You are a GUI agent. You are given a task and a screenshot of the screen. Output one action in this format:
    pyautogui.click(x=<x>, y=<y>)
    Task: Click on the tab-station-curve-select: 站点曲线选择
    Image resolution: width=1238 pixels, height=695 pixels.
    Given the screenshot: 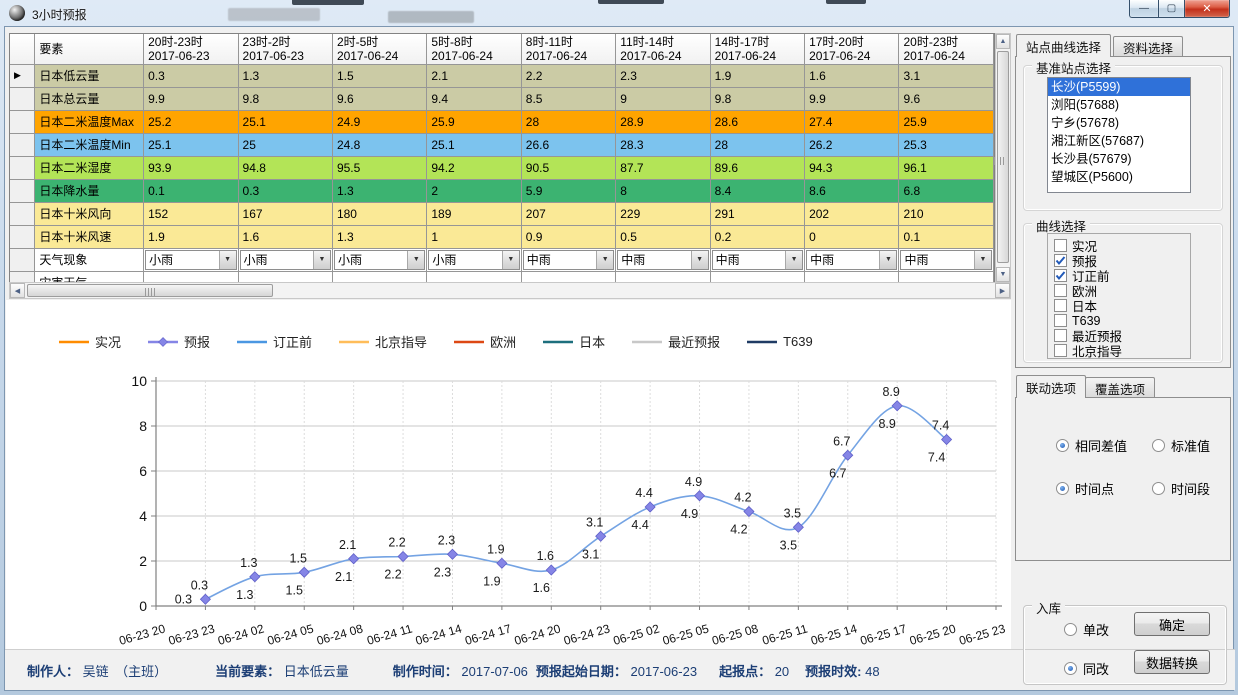 What is the action you would take?
    pyautogui.click(x=1064, y=45)
    